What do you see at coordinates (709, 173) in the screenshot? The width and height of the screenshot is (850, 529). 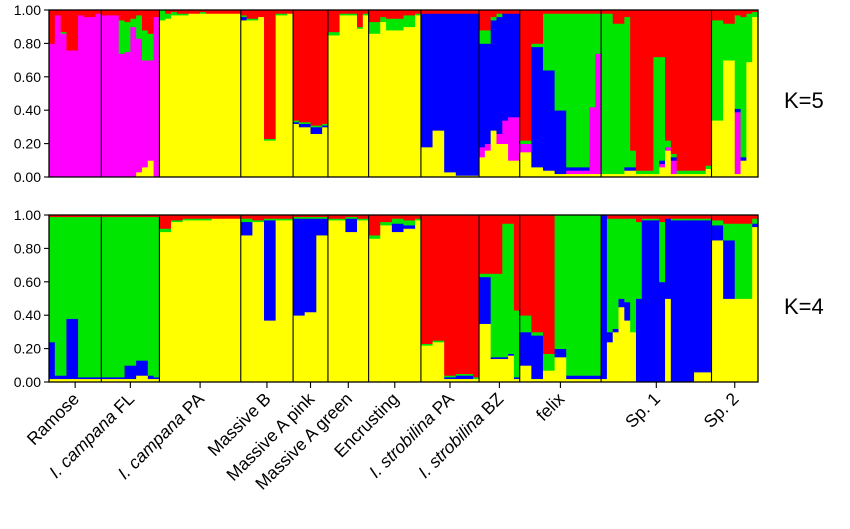 I see `bar-segment-k5-g10-m18-yellow` at bounding box center [709, 173].